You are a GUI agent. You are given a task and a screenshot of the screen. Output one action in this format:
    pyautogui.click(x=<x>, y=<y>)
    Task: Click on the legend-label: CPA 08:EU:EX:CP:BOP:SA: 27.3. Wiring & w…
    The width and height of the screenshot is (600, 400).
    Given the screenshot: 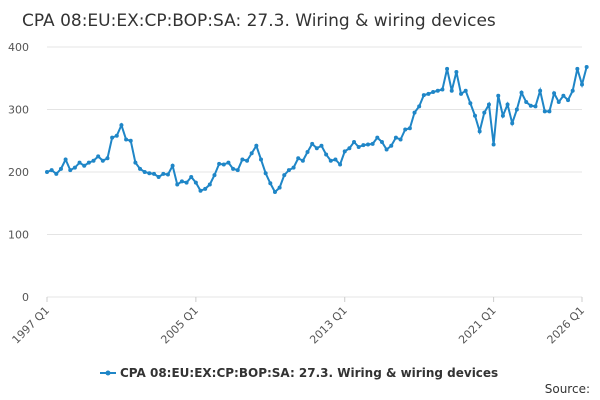 What is the action you would take?
    pyautogui.click(x=309, y=373)
    